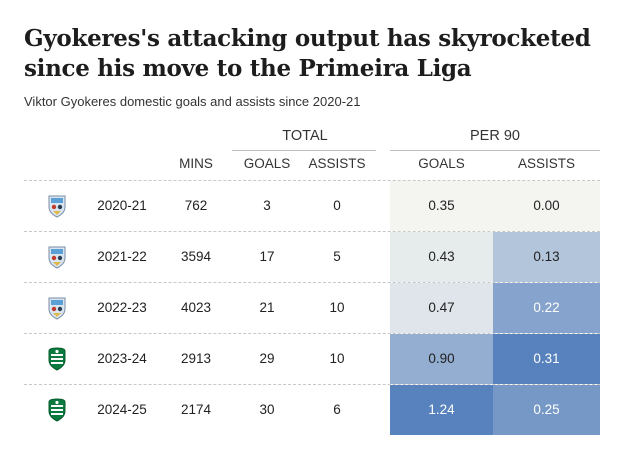 The image size is (620, 460). What do you see at coordinates (267, 205) in the screenshot?
I see `goals-cell: 3` at bounding box center [267, 205].